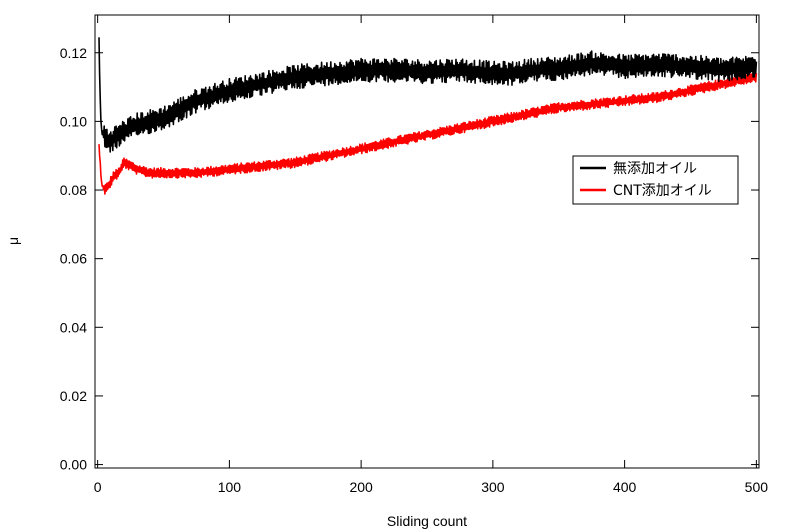 This screenshot has width=800, height=532. What do you see at coordinates (73, 121) in the screenshot?
I see `y-tick-label: 0.10` at bounding box center [73, 121].